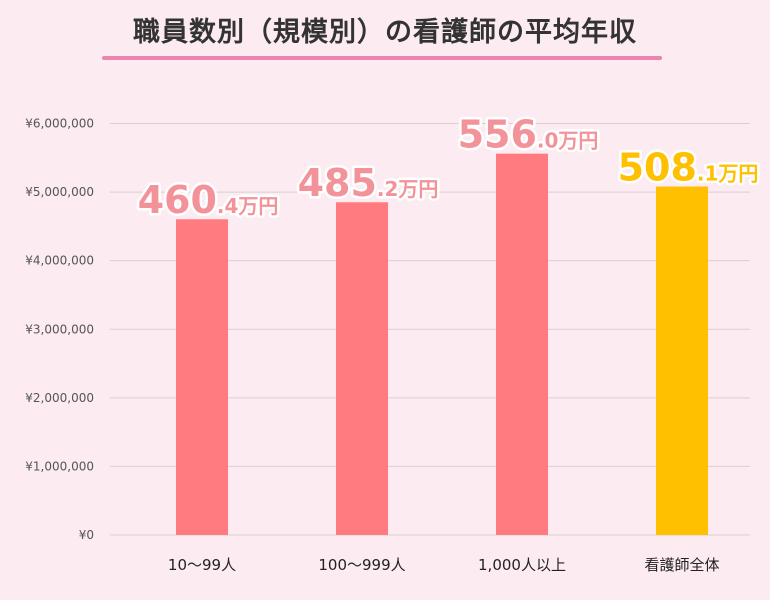 The width and height of the screenshot is (770, 600). What do you see at coordinates (59, 329) in the screenshot?
I see `y-tick-label: ¥3,000,000` at bounding box center [59, 329].